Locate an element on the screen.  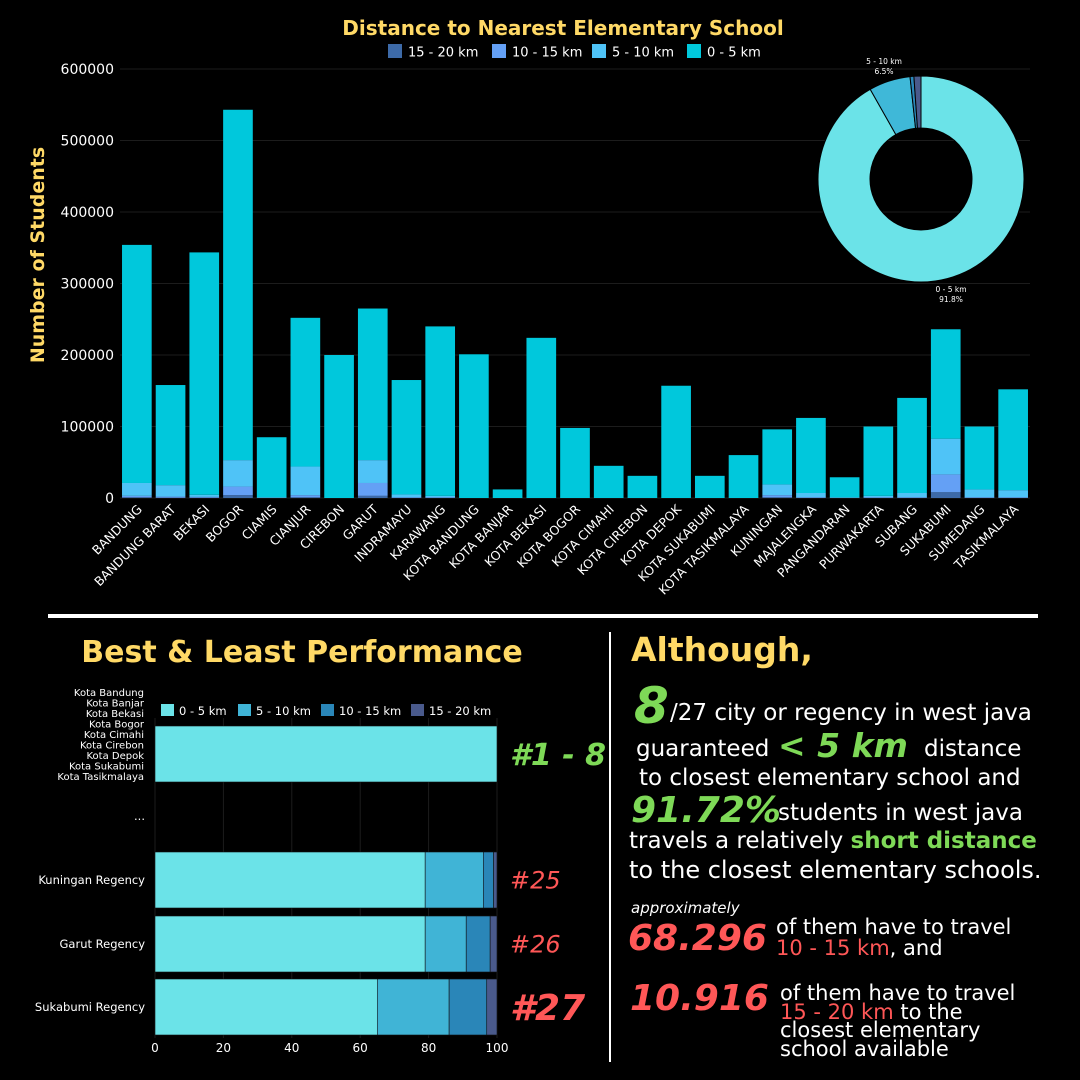
rank-label: #1 - 8 is located at coordinates (558, 755).